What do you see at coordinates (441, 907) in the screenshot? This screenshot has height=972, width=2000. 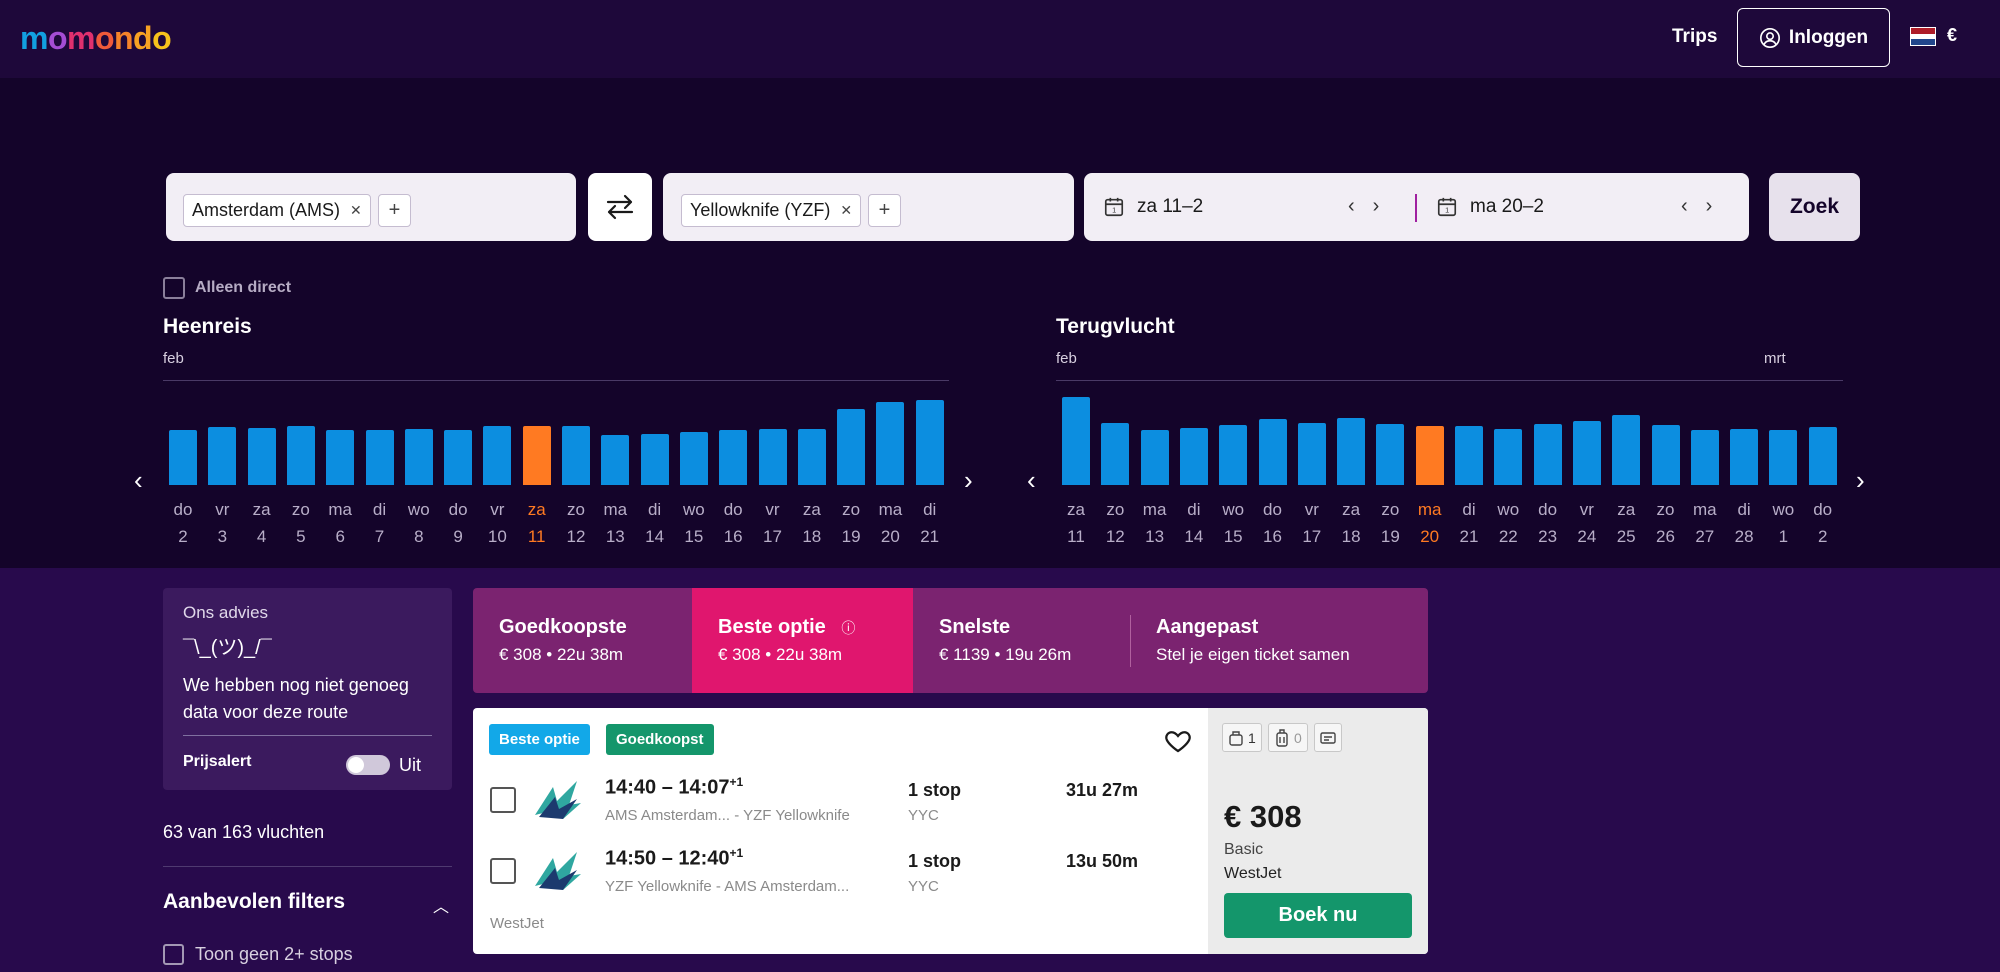 I see `chevron-up-icon: ︿` at bounding box center [441, 907].